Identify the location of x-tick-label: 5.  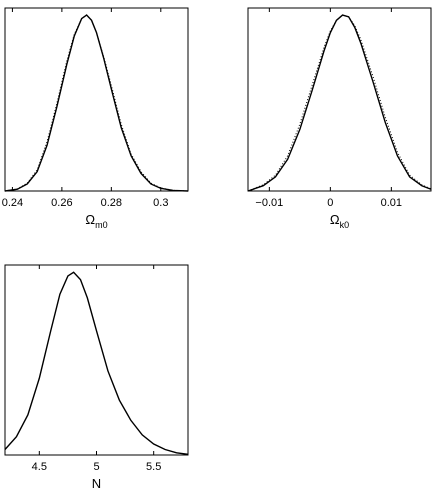
(96, 467).